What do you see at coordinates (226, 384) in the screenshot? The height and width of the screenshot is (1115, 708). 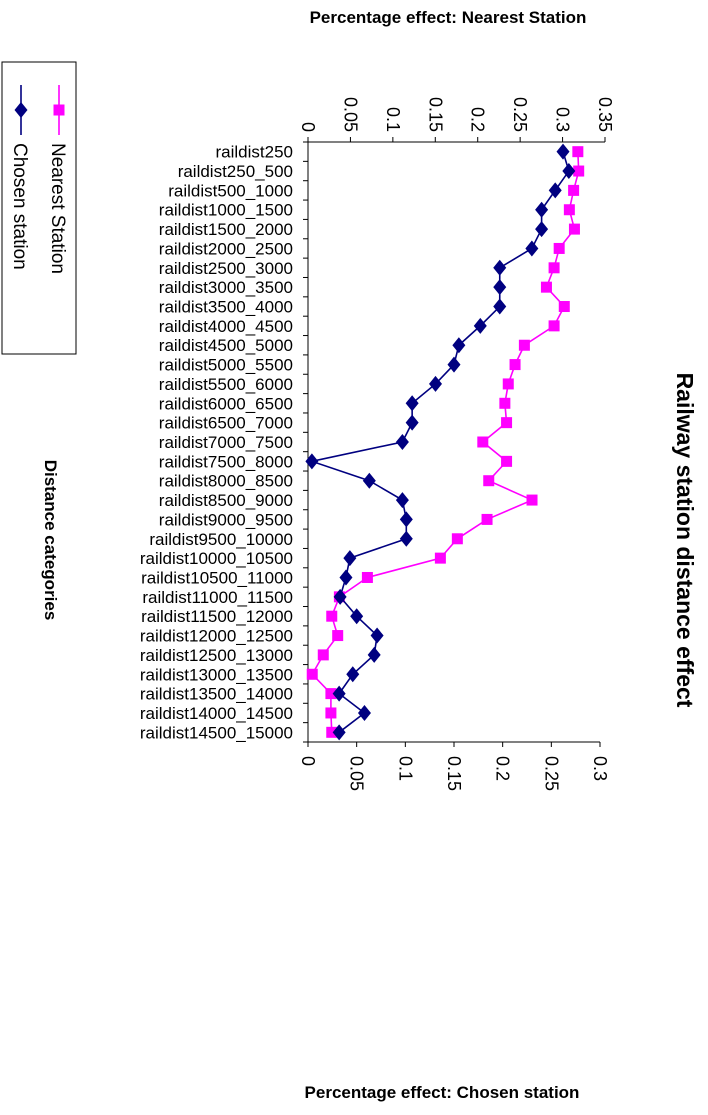 I see `category-tick-label: raildist5500_6000` at bounding box center [226, 384].